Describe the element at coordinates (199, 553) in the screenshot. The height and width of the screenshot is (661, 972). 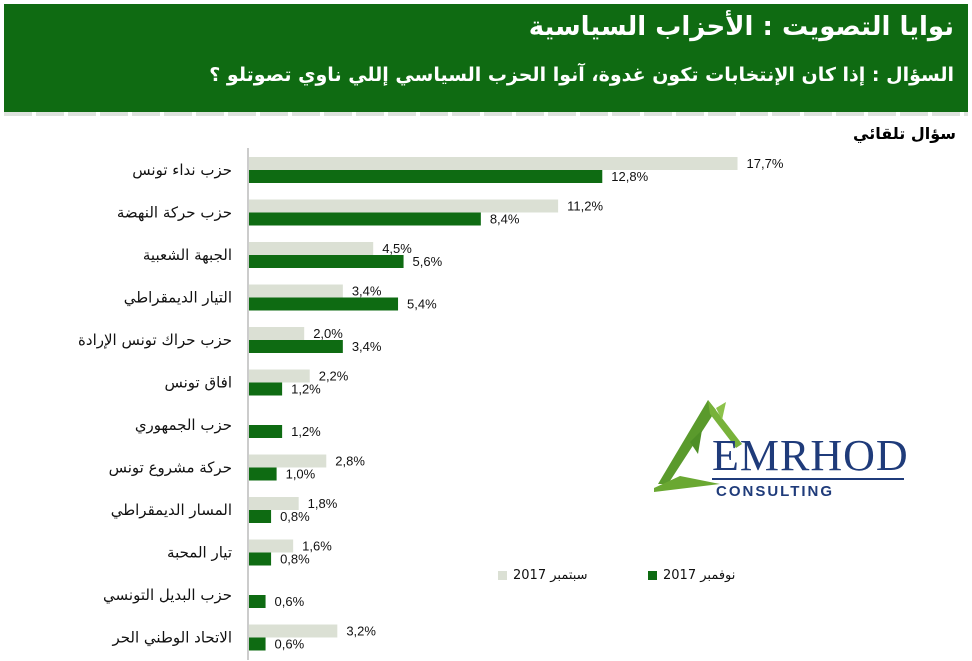
I see `category-label: تيار المحبة` at that location.